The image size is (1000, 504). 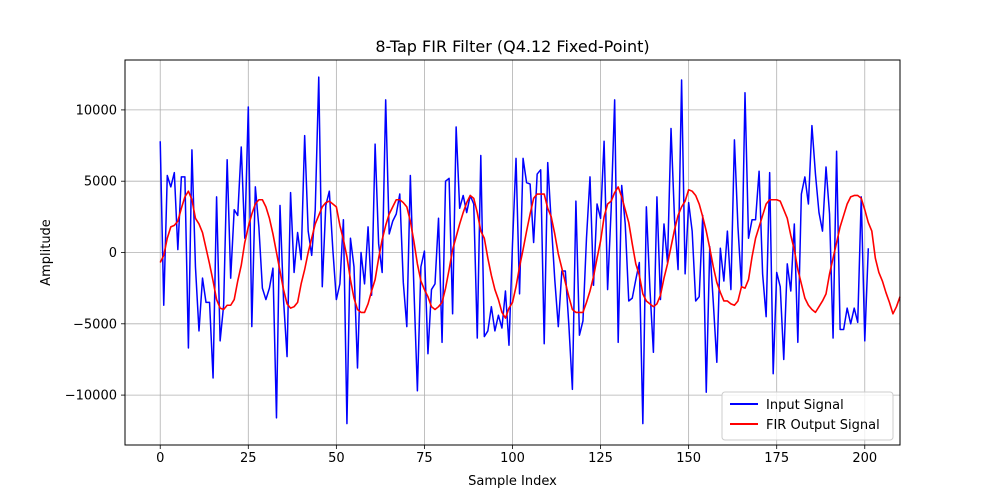 I want to click on y-tick-label: 5000, so click(x=100, y=182).